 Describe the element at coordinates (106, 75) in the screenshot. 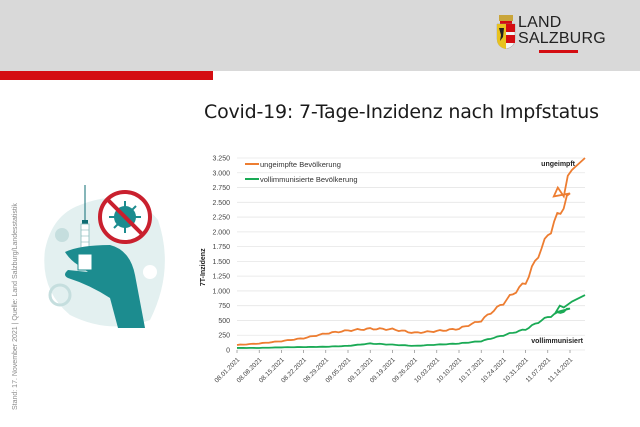

I see `brand-red-bar` at that location.